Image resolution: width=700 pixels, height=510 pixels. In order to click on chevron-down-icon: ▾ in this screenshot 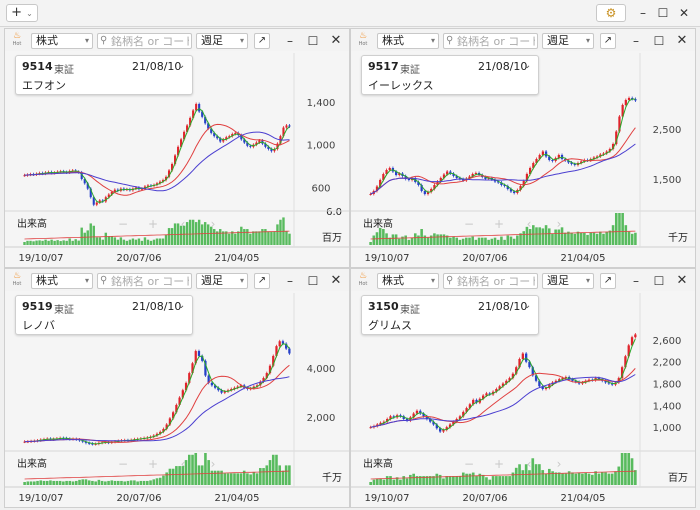, I will do `click(86, 280)`.